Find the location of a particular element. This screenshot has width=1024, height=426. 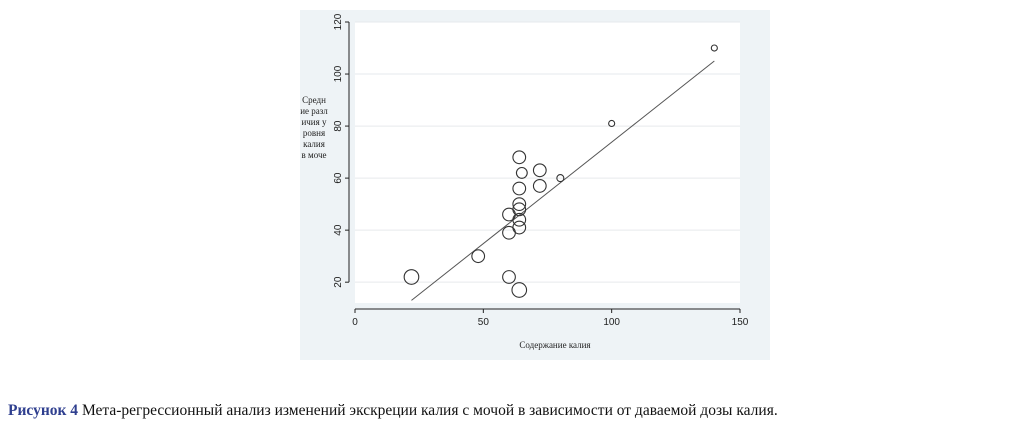

y-tick-label: 100 is located at coordinates (338, 73).